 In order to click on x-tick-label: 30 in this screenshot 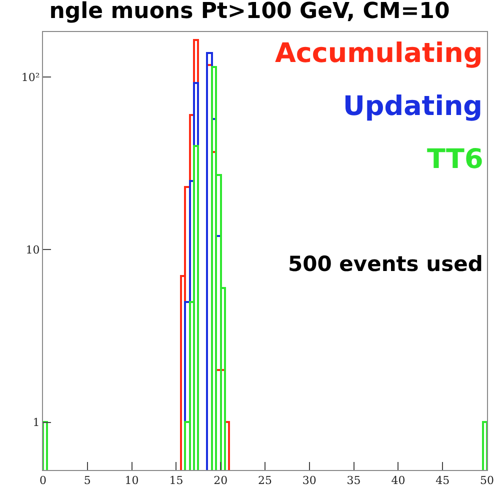, I will do `click(309, 481)`.